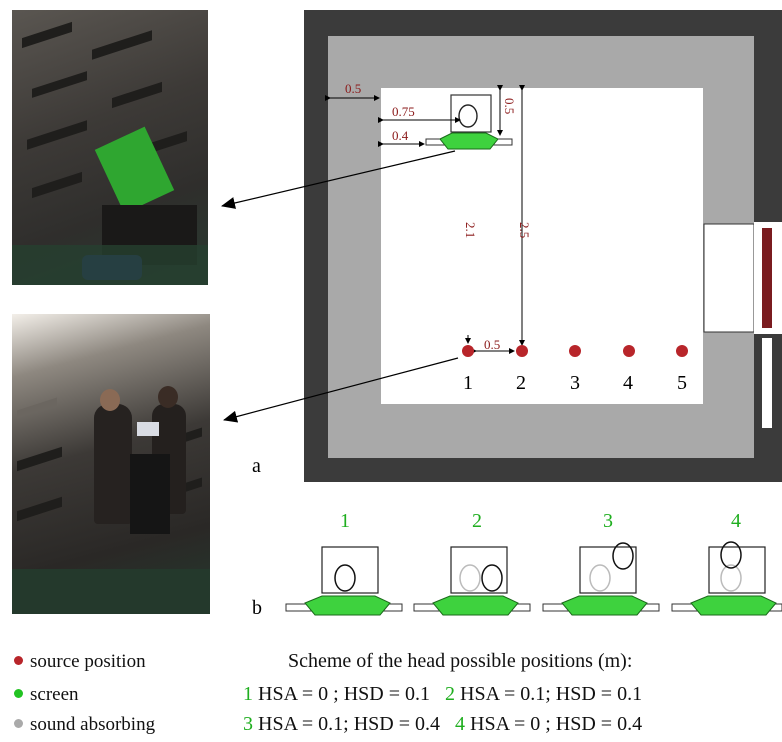 The height and width of the screenshot is (742, 782). What do you see at coordinates (84, 725) in the screenshot?
I see `legend-sound-absorbing: sound absorbing` at bounding box center [84, 725].